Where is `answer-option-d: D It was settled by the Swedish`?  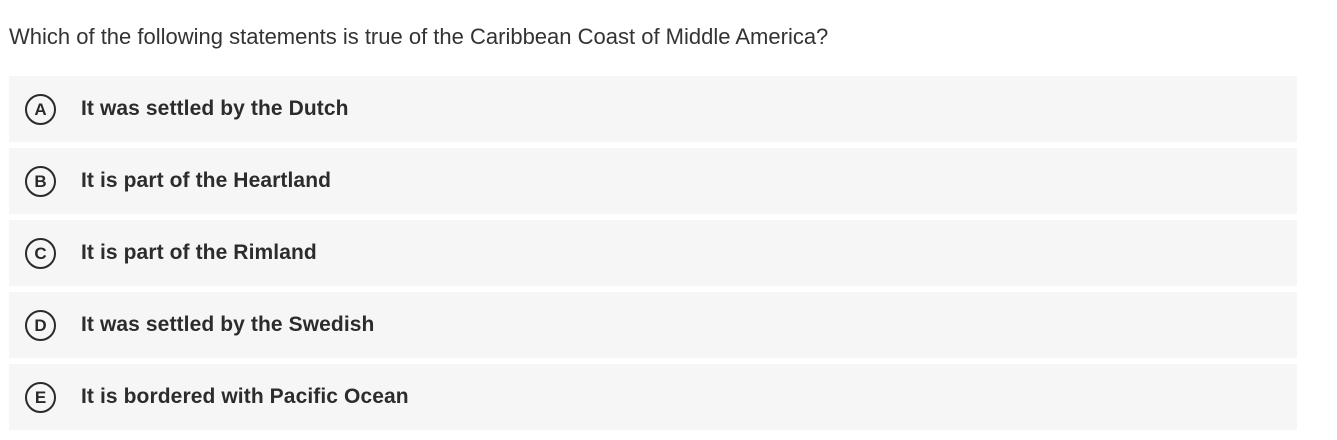
answer-option-d: D It was settled by the Swedish is located at coordinates (653, 325).